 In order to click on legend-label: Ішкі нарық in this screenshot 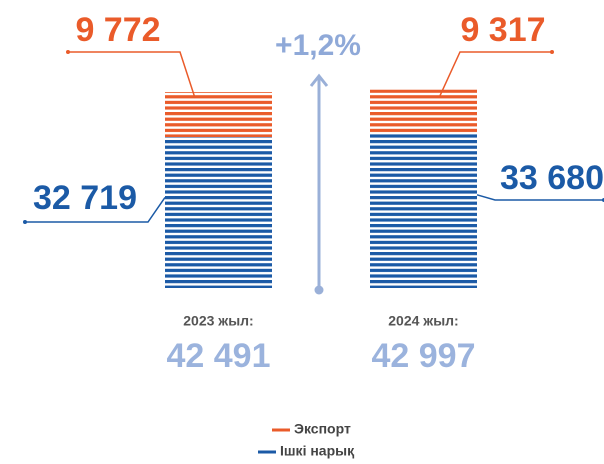, I will do `click(317, 451)`.